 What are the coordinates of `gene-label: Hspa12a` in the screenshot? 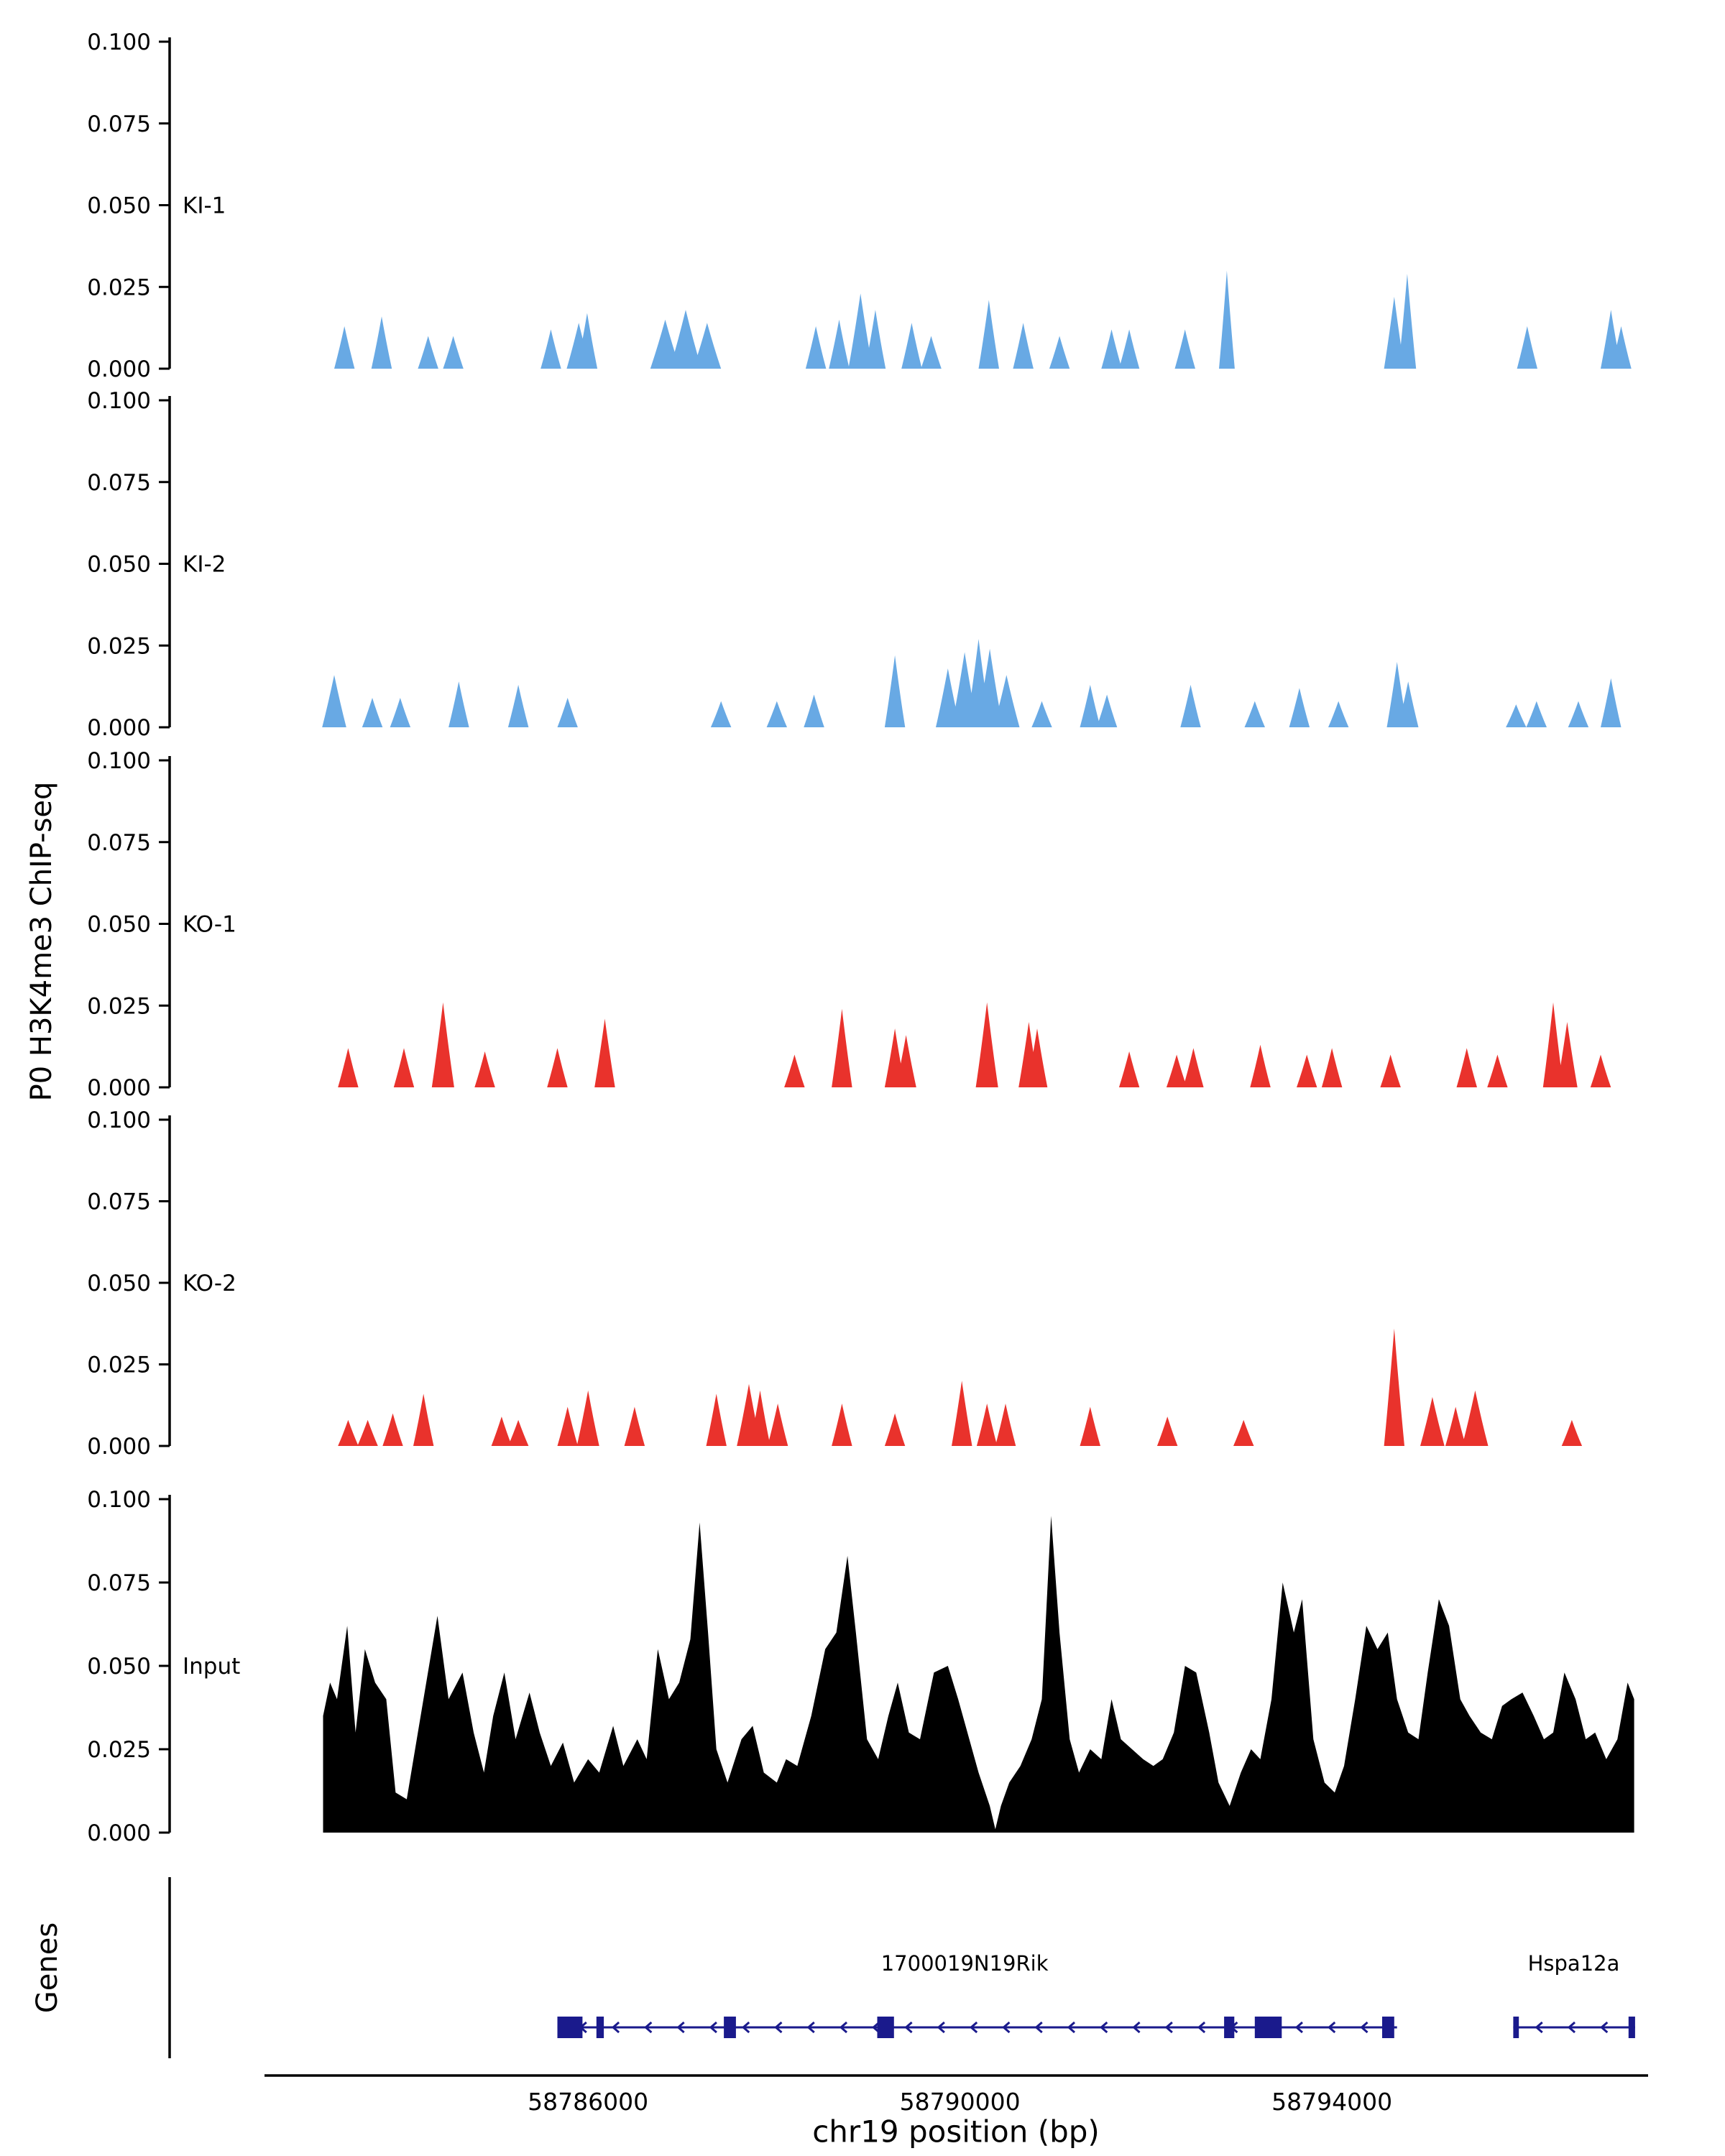 It's located at (1574, 1964).